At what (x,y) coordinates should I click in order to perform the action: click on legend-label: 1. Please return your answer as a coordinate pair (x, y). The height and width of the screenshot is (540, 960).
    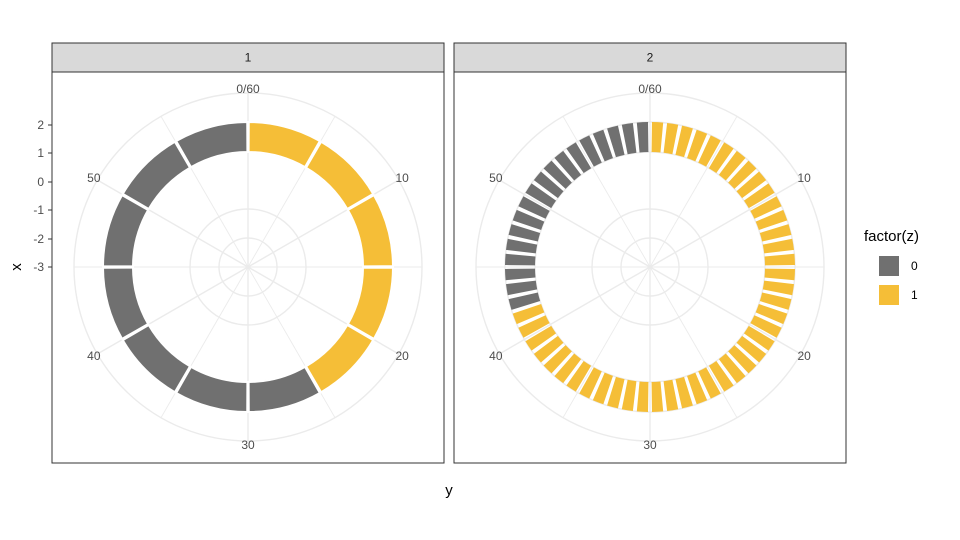
    Looking at the image, I should click on (914, 295).